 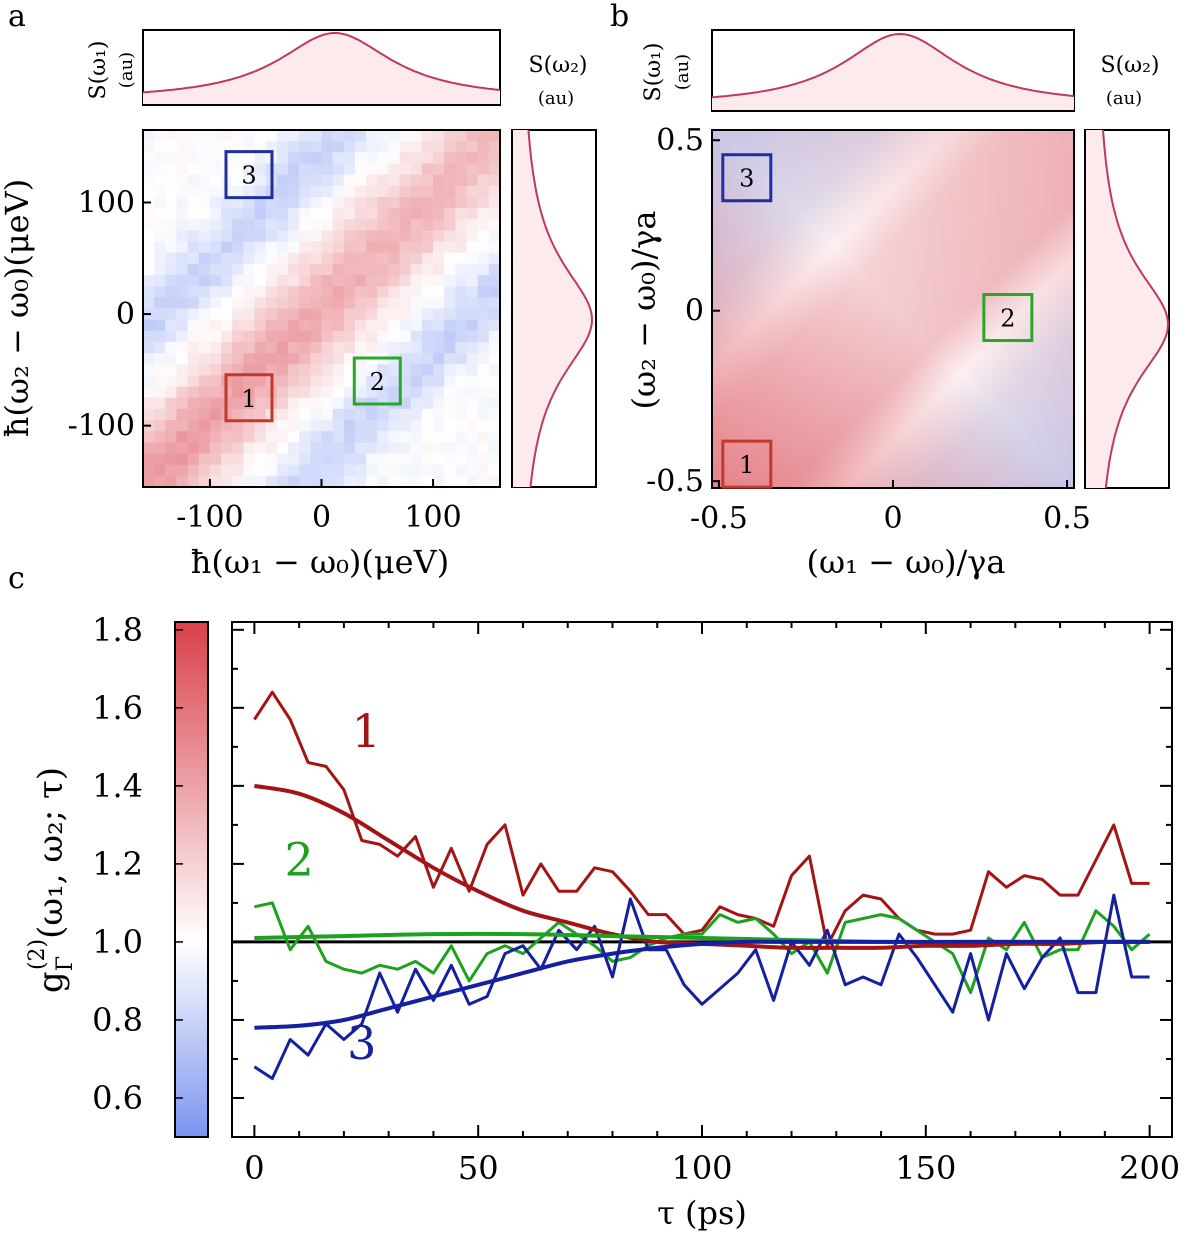 What do you see at coordinates (191, 879) in the screenshot?
I see `colorbar` at bounding box center [191, 879].